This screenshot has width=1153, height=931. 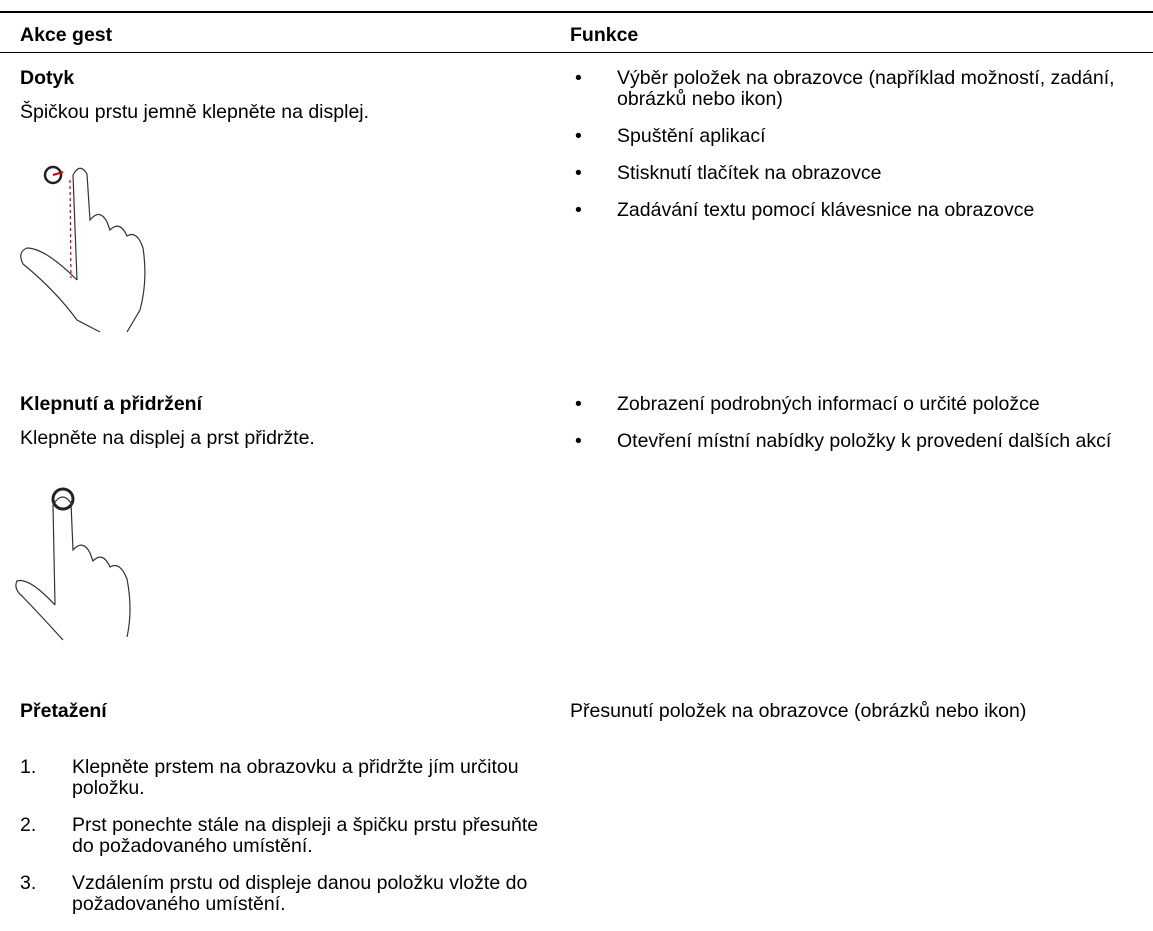 I want to click on column-header: Akce gest, so click(x=66, y=35).